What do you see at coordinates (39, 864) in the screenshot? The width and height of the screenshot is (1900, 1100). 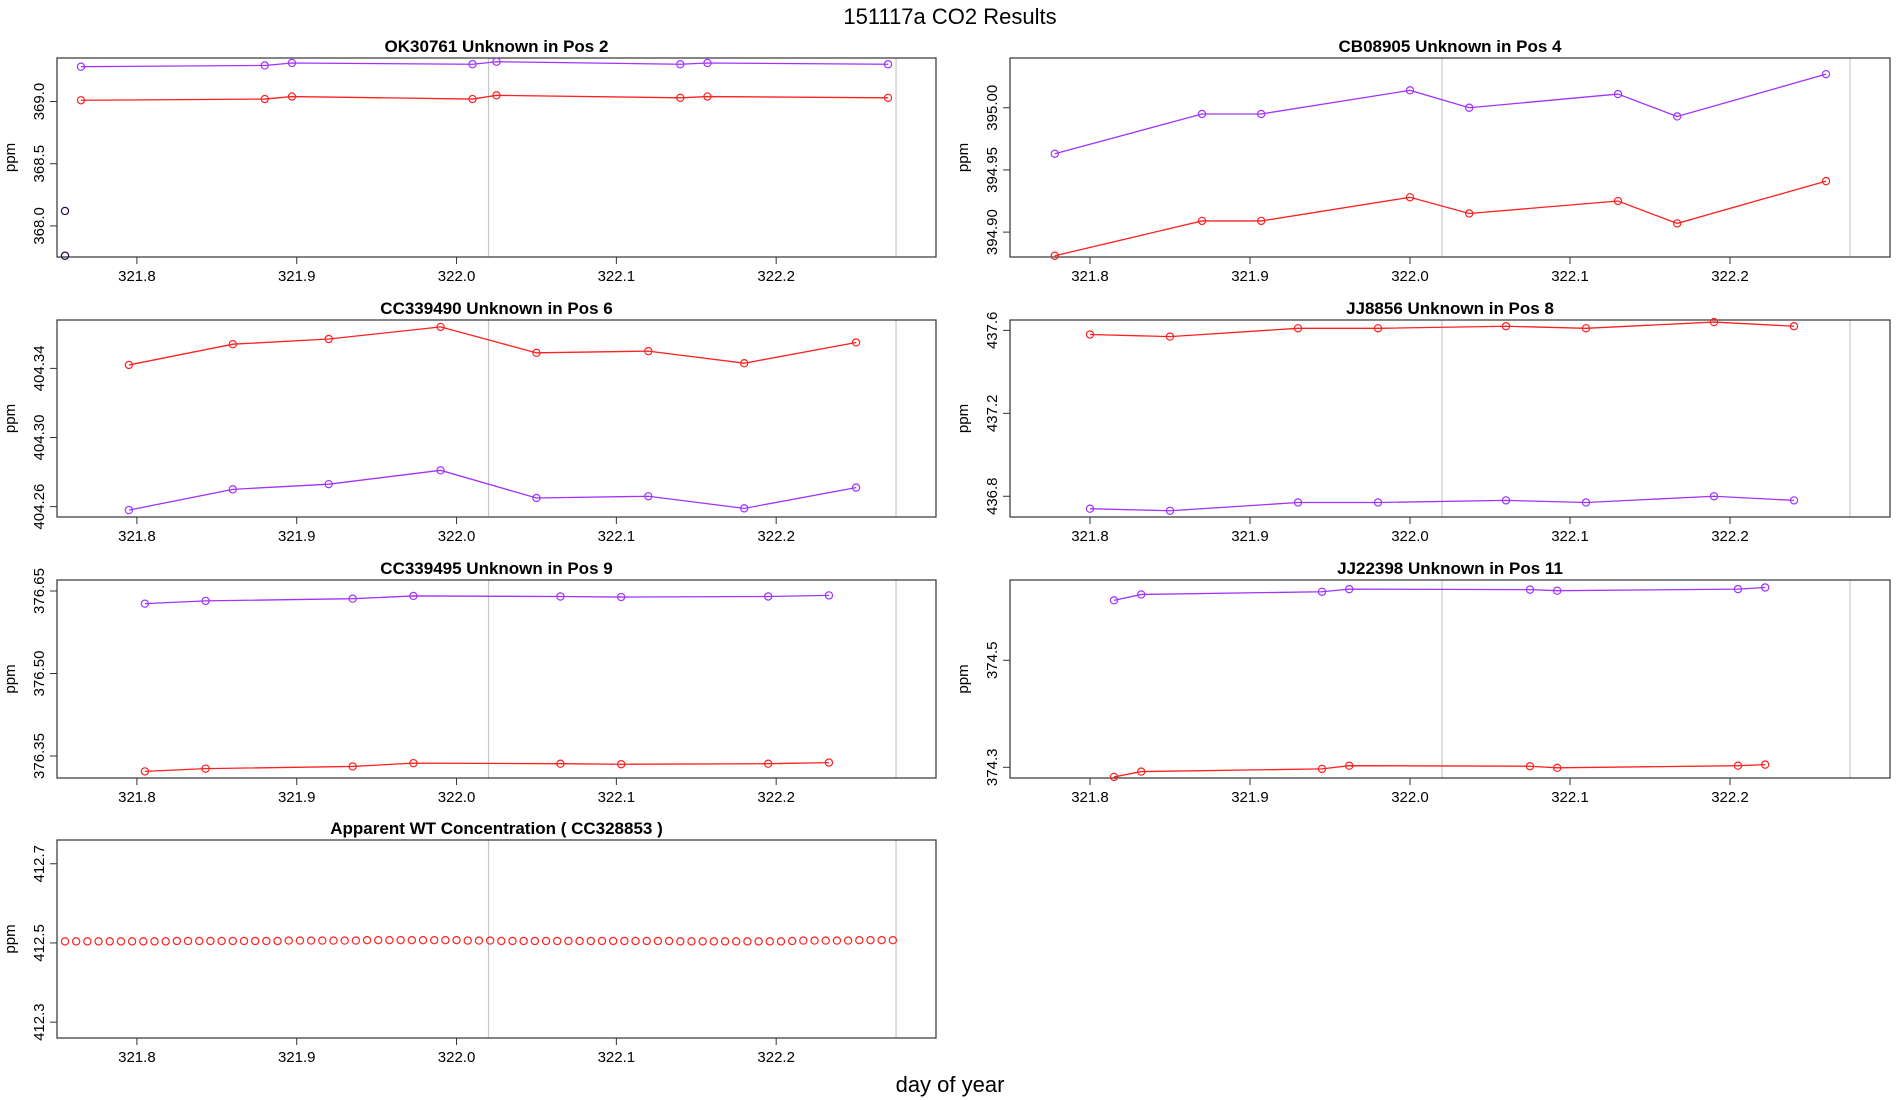 I see `y-tick-label: 412.7` at bounding box center [39, 864].